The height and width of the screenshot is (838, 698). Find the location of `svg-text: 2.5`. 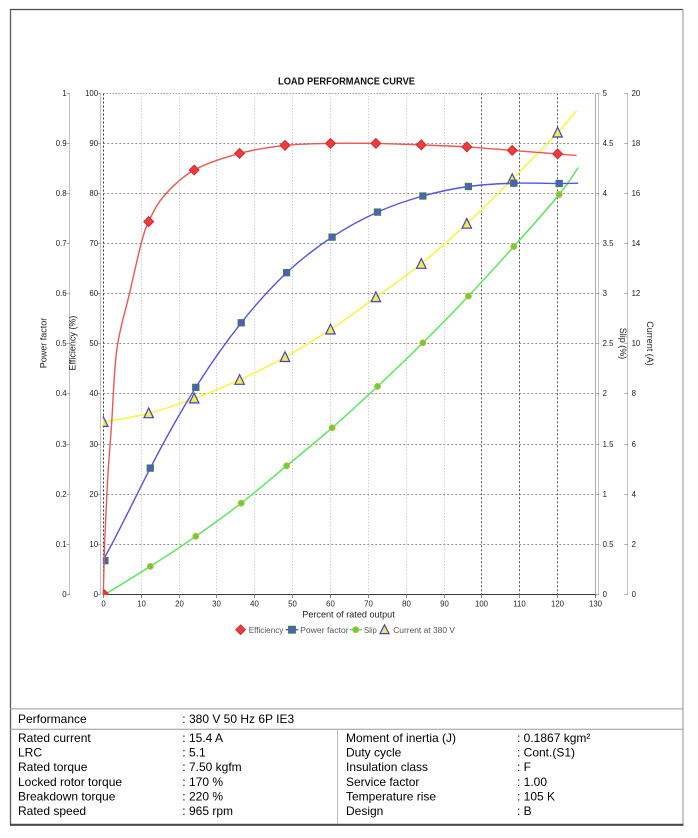

svg-text: 2.5 is located at coordinates (609, 343).